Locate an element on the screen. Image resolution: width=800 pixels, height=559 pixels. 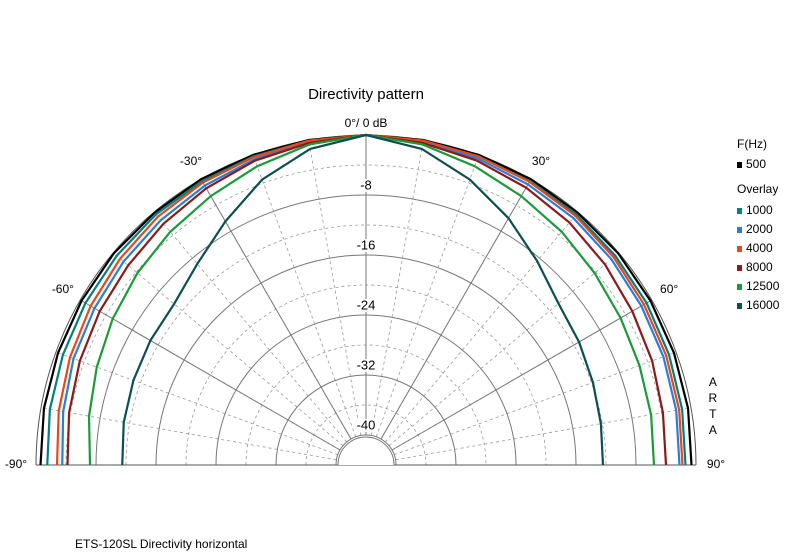
center-ring is located at coordinates (366, 451).